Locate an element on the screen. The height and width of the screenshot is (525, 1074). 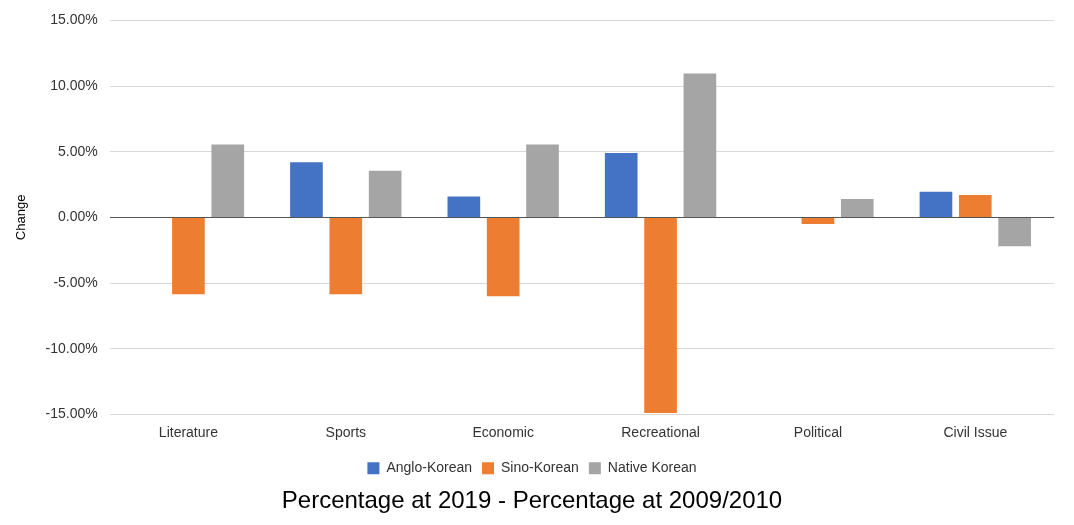
x-tick-label: Literature is located at coordinates (188, 431).